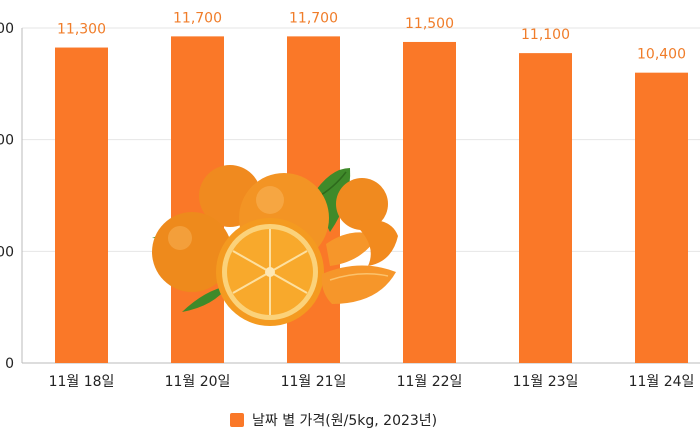 Image resolution: width=700 pixels, height=440 pixels. What do you see at coordinates (82, 382) in the screenshot?
I see `x-tick-label: 11월 18일` at bounding box center [82, 382].